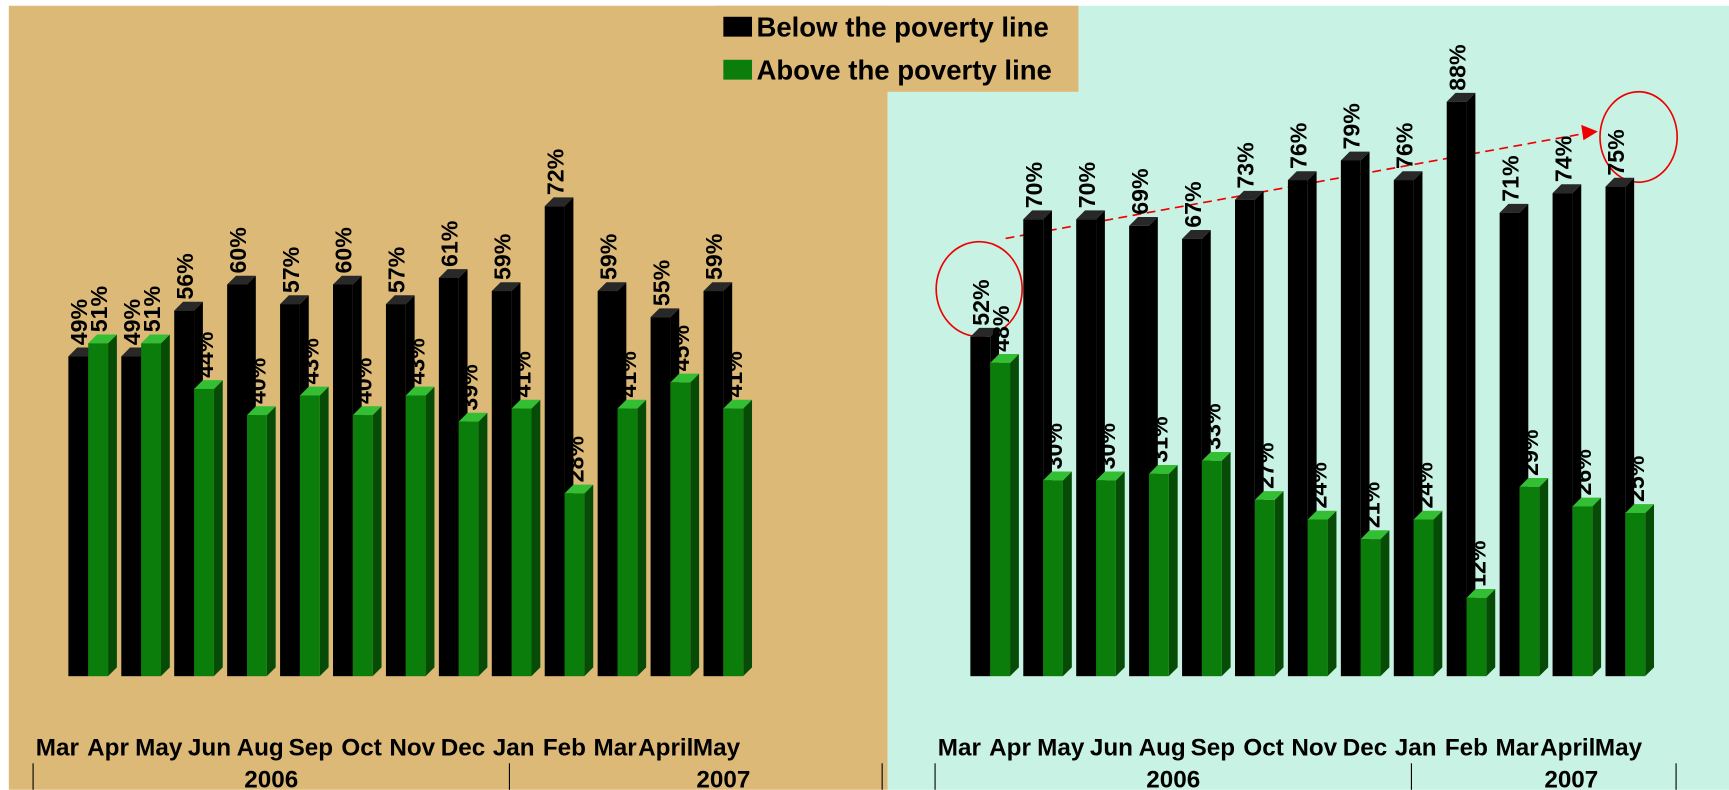  Describe the element at coordinates (1246, 165) in the screenshot. I see `data-label: 73%` at that location.